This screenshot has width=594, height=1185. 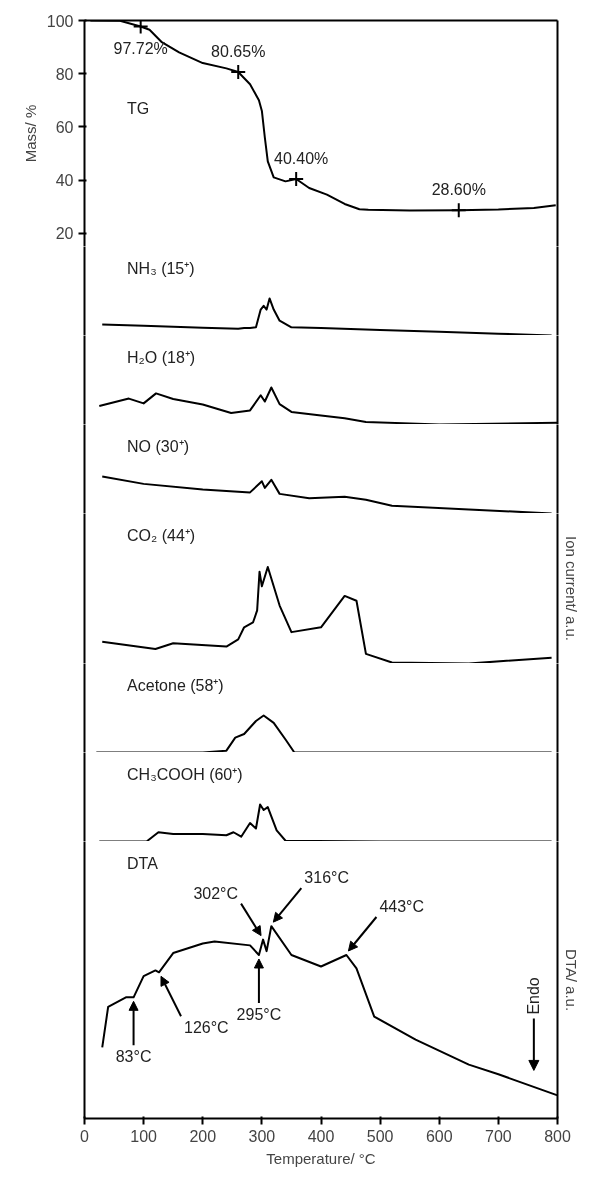 What do you see at coordinates (140, 48) in the screenshot?
I see `annotation: 97.72%` at bounding box center [140, 48].